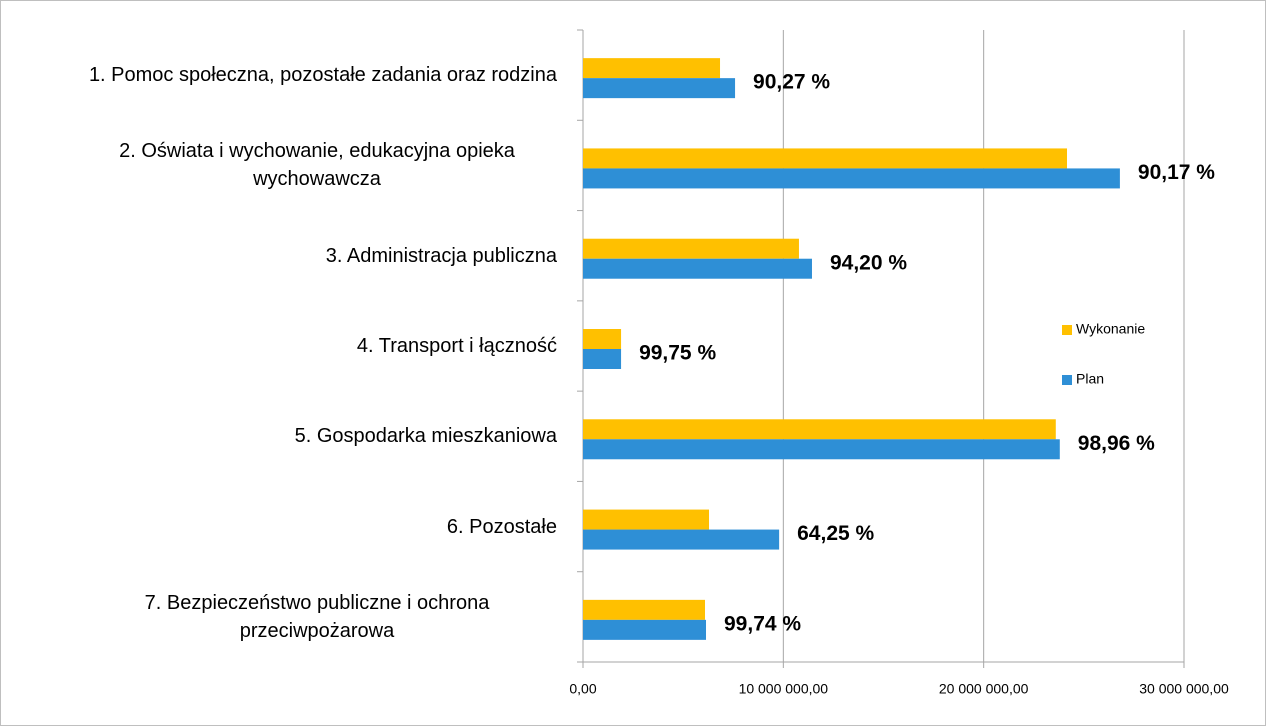  Describe the element at coordinates (868, 262) in the screenshot. I see `annotation: 94,20 %` at that location.